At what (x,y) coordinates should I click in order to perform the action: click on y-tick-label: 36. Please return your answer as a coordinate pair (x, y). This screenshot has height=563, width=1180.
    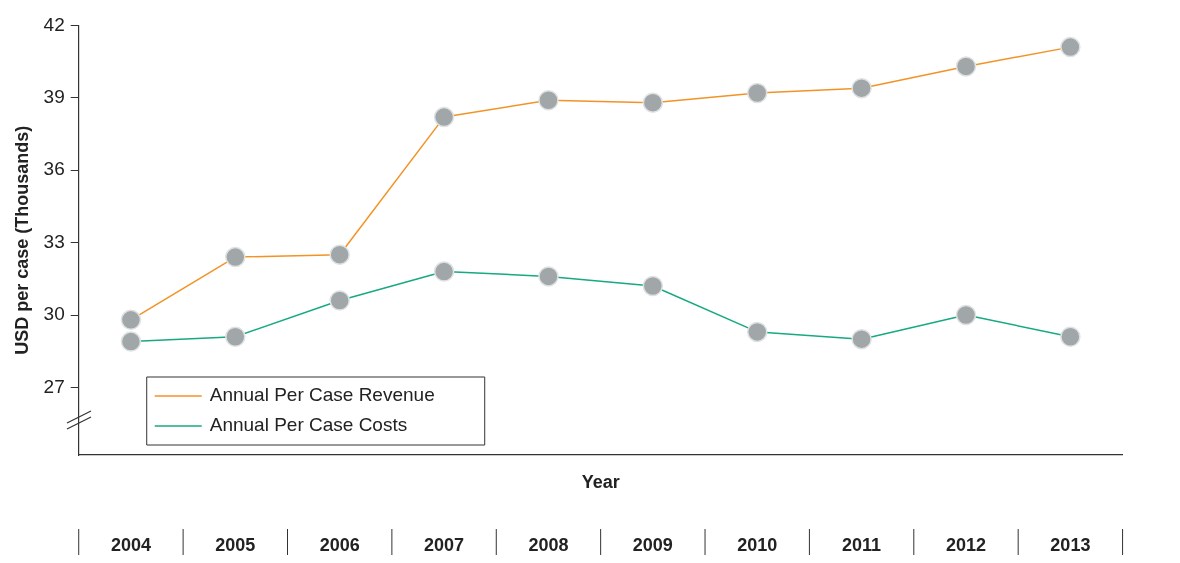
    Looking at the image, I should click on (54, 169).